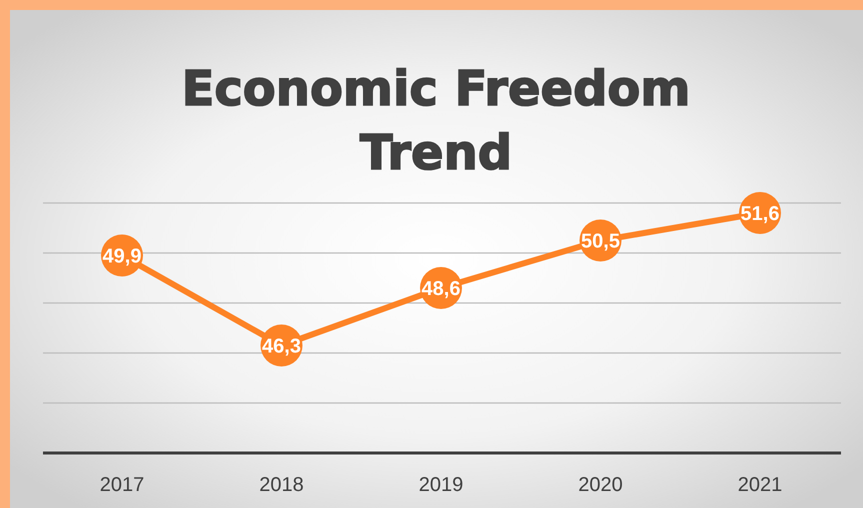 This screenshot has width=863, height=508. I want to click on data-label: 49,9, so click(122, 257).